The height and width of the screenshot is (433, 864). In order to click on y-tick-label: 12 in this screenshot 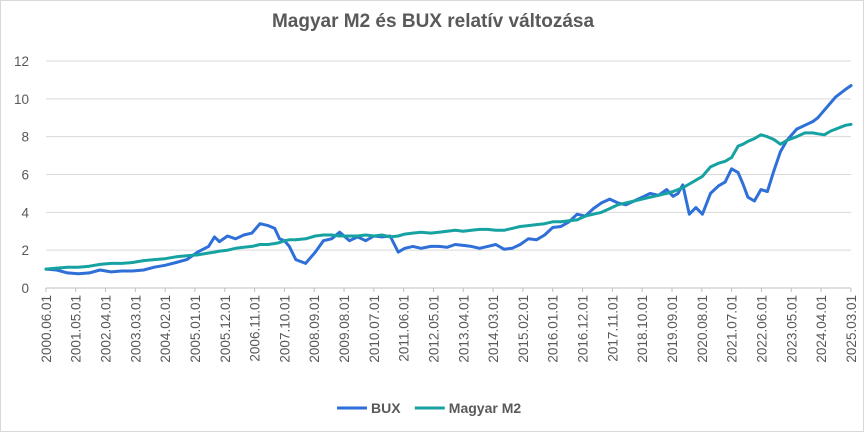, I will do `click(21, 61)`.